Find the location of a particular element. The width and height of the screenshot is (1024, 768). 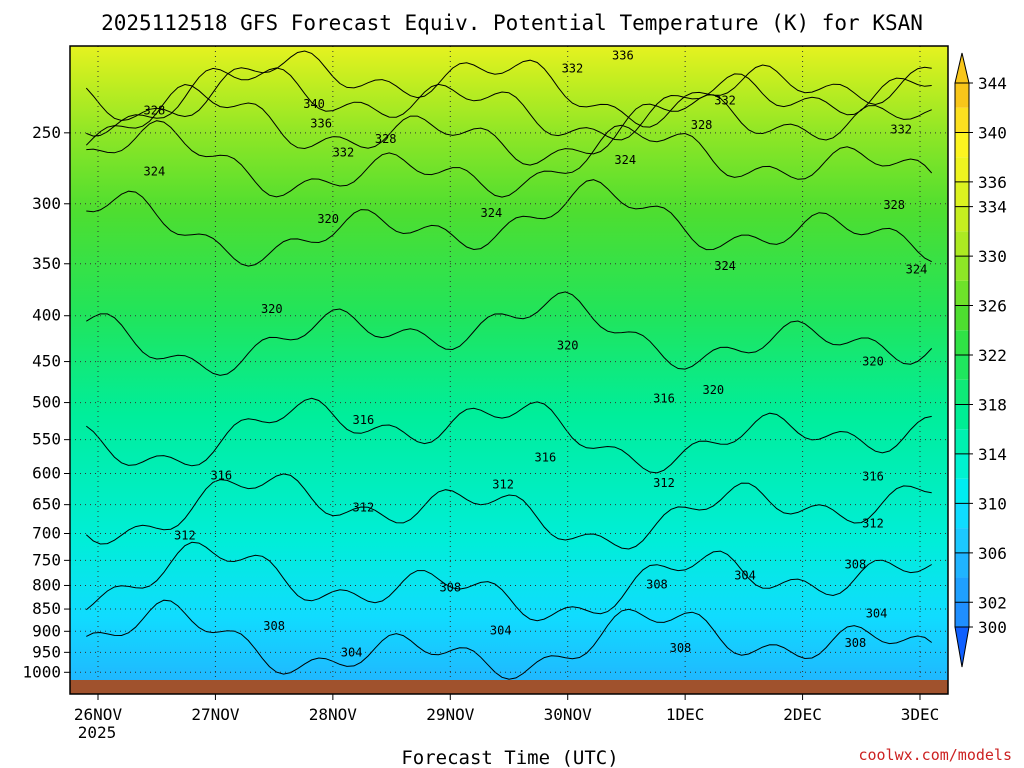

colorbar-label: 310 is located at coordinates (992, 503).